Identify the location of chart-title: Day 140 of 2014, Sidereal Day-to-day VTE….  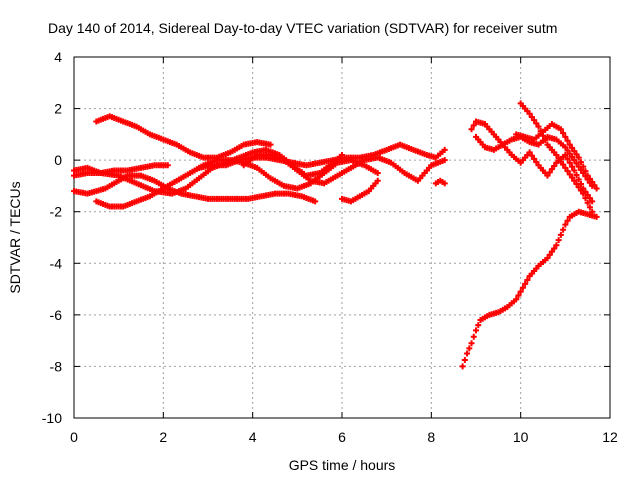
(302, 28).